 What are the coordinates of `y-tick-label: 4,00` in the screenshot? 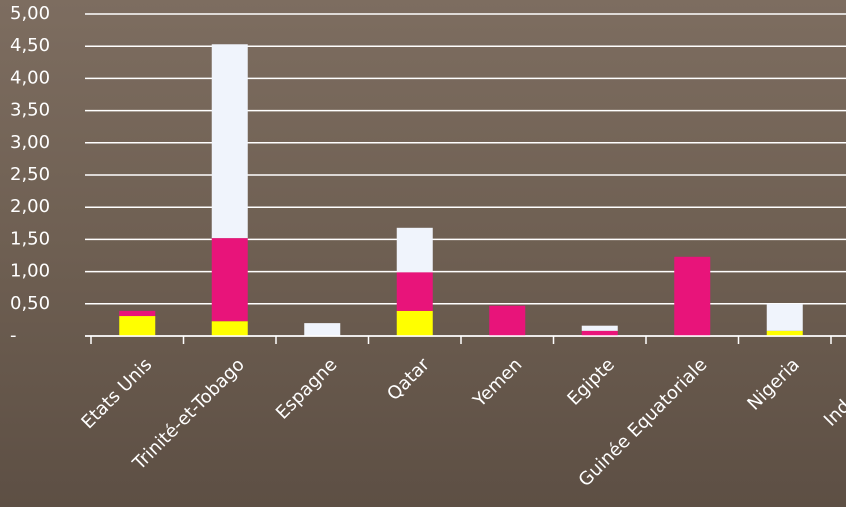 It's located at (30, 77).